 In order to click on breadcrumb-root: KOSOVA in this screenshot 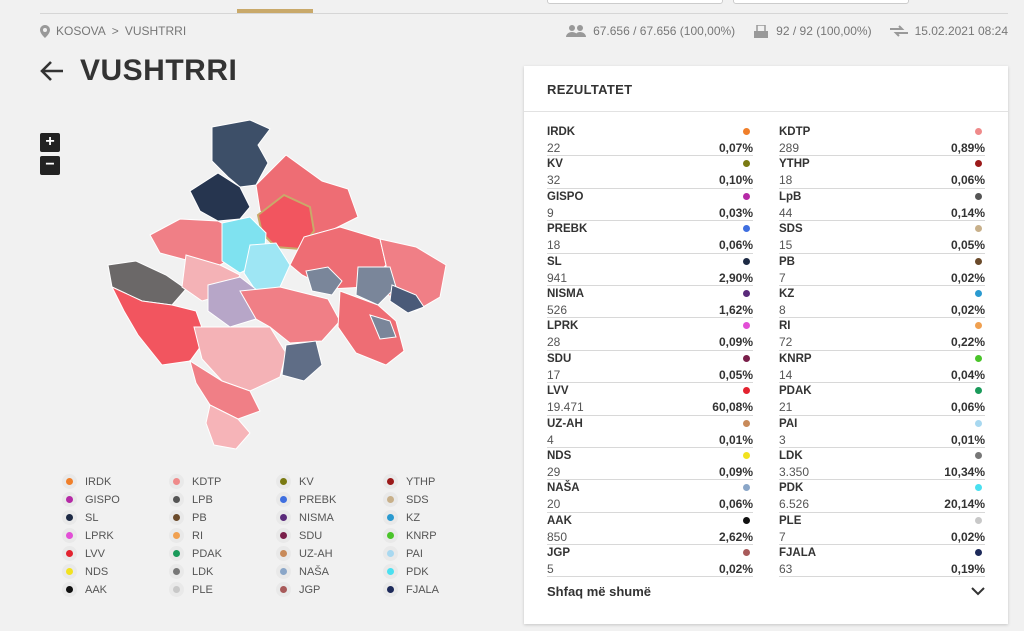, I will do `click(81, 31)`.